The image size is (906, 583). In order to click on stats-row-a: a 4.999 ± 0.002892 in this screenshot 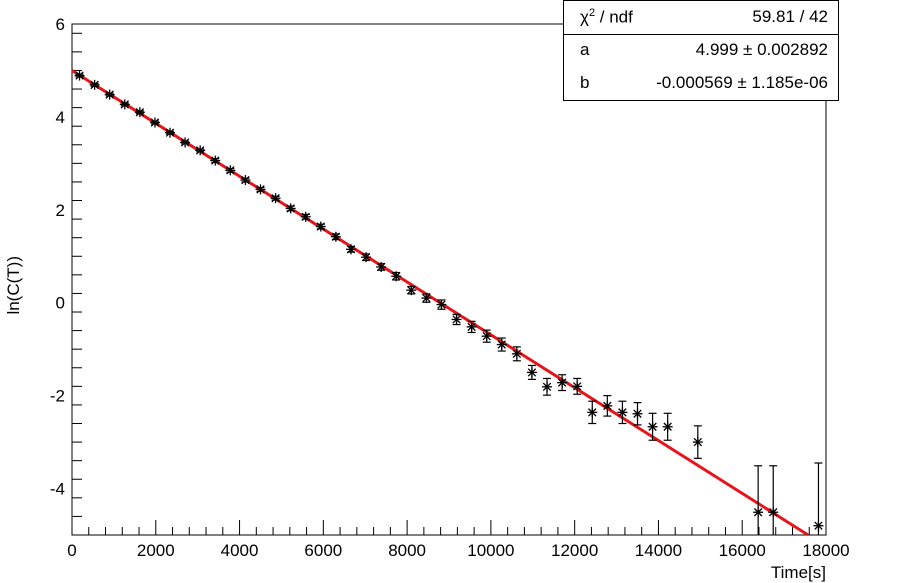, I will do `click(701, 50)`.